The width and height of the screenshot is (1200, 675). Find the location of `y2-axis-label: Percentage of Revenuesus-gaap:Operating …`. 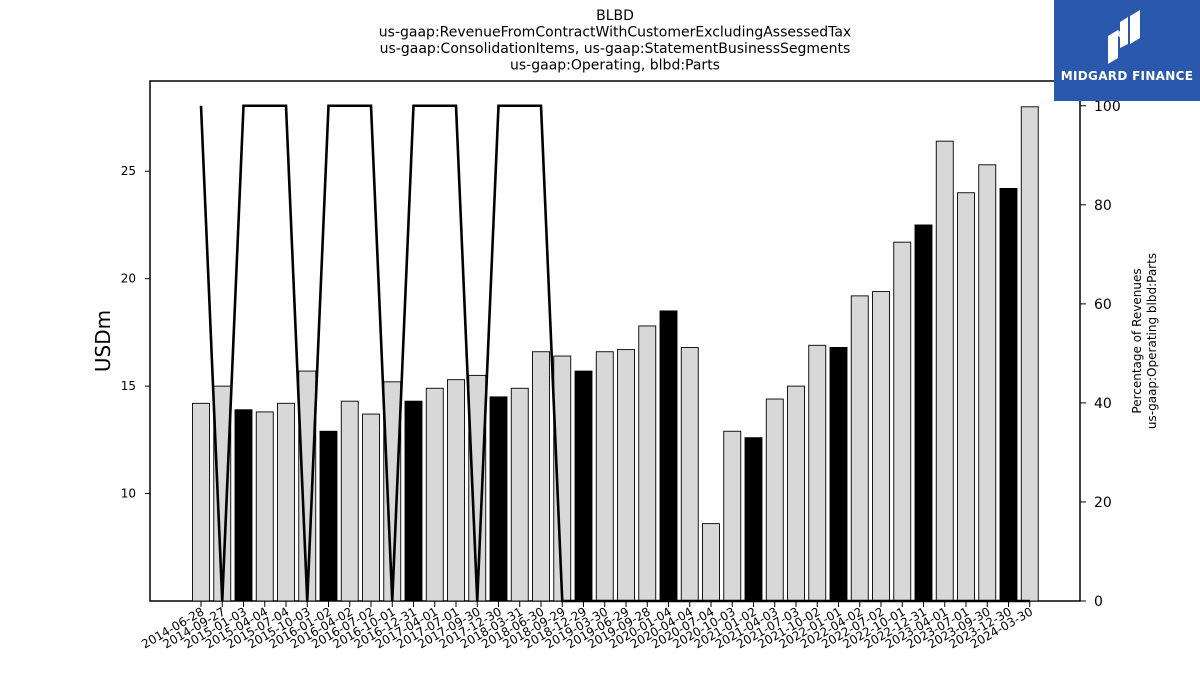

y2-axis-label: Percentage of Revenuesus-gaap:Operating … is located at coordinates (1144, 341).